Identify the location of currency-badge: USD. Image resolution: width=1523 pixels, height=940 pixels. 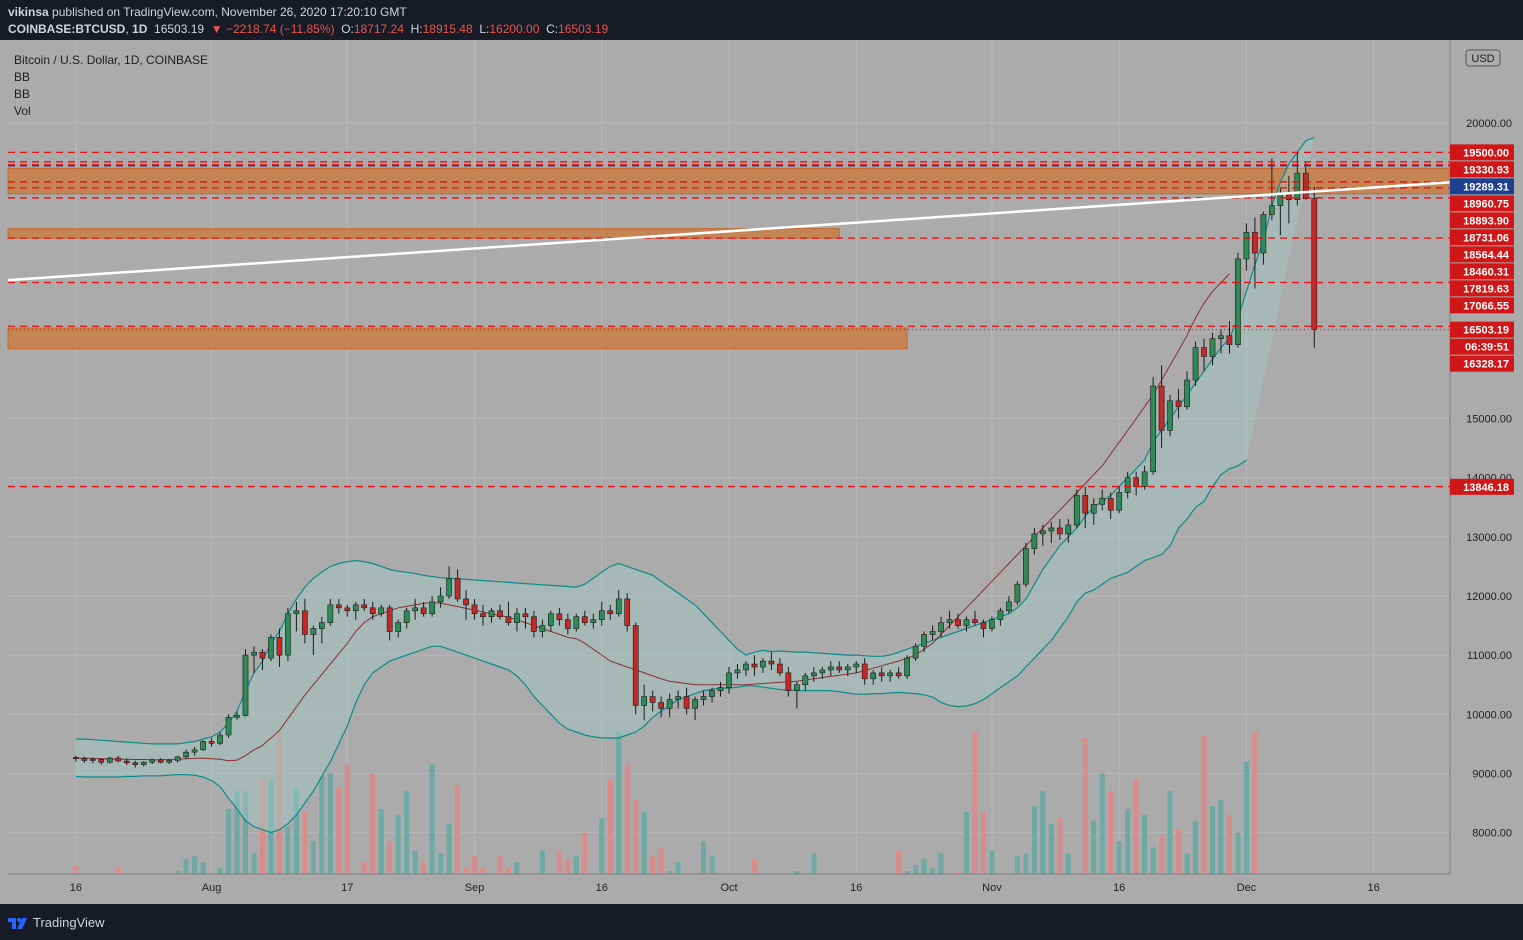
(1483, 58).